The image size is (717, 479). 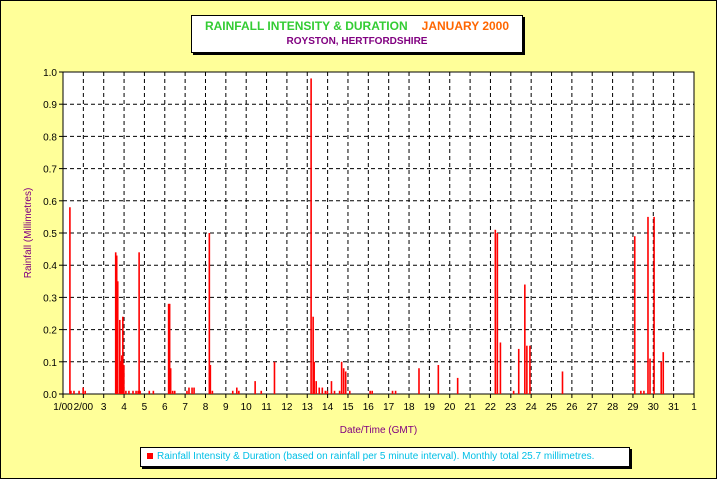 What do you see at coordinates (206, 407) in the screenshot?
I see `x-tick-label: 8` at bounding box center [206, 407].